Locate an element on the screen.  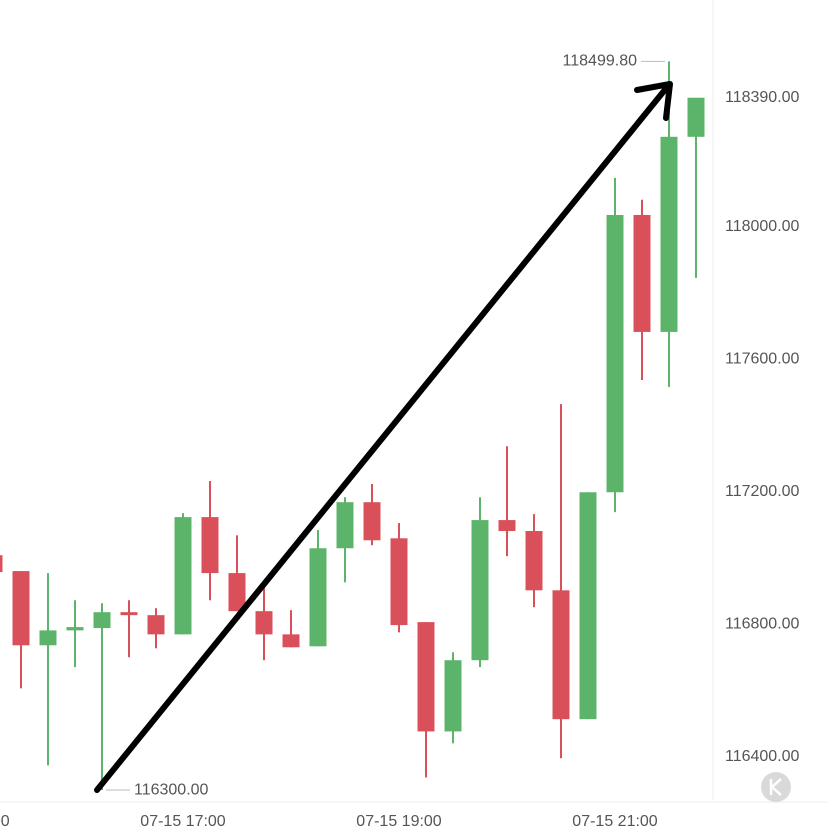
annotation-label: 118499.80 is located at coordinates (600, 61).